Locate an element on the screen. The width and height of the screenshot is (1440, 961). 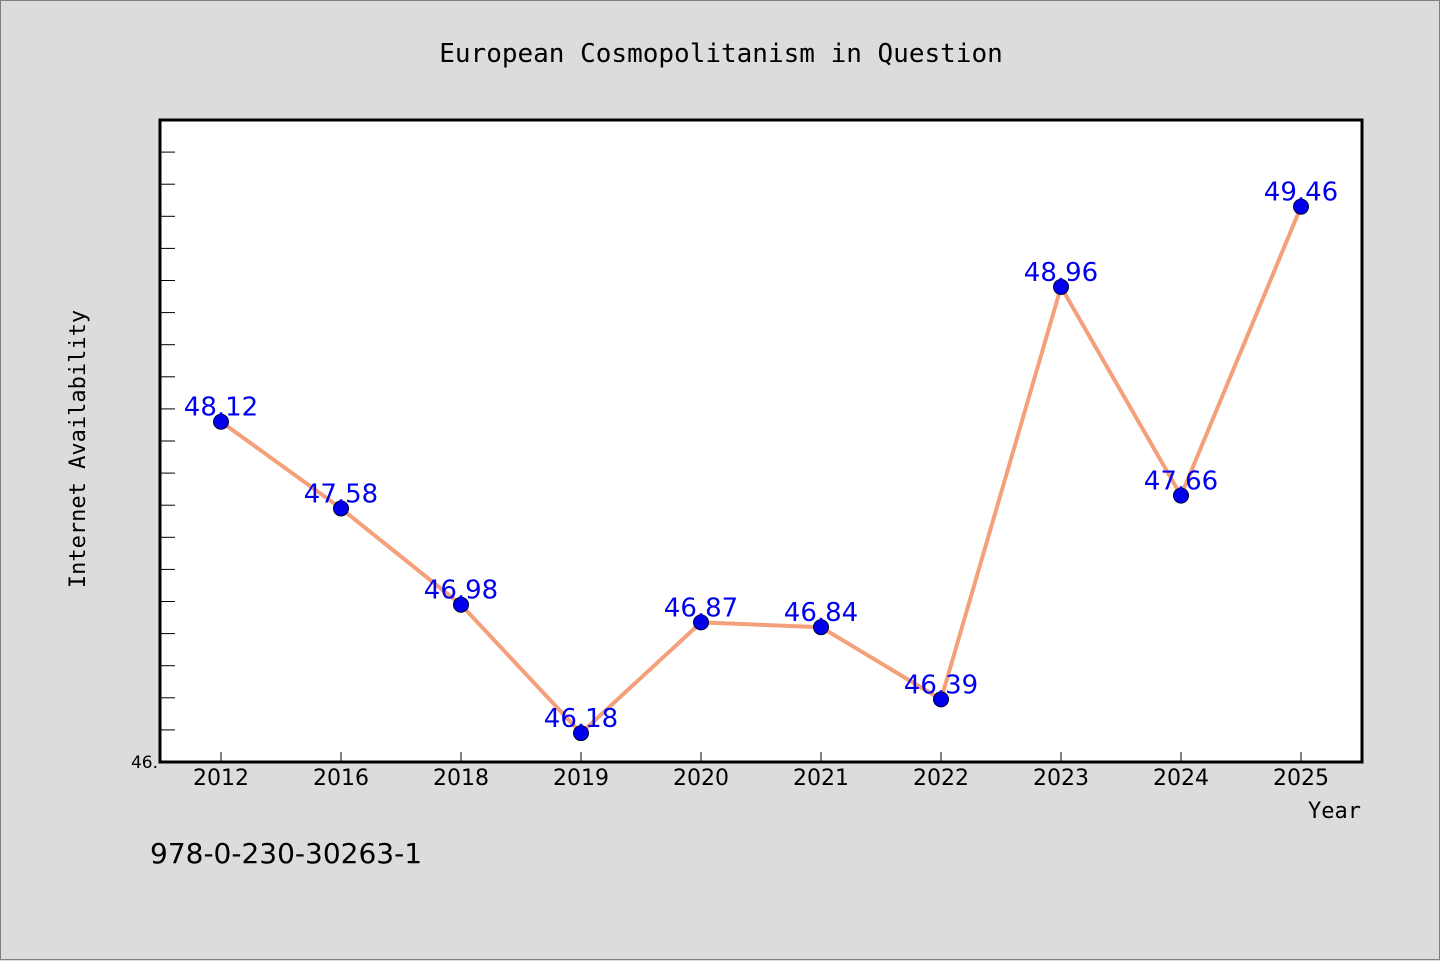
x-tick-label: 2023 is located at coordinates (1061, 778).